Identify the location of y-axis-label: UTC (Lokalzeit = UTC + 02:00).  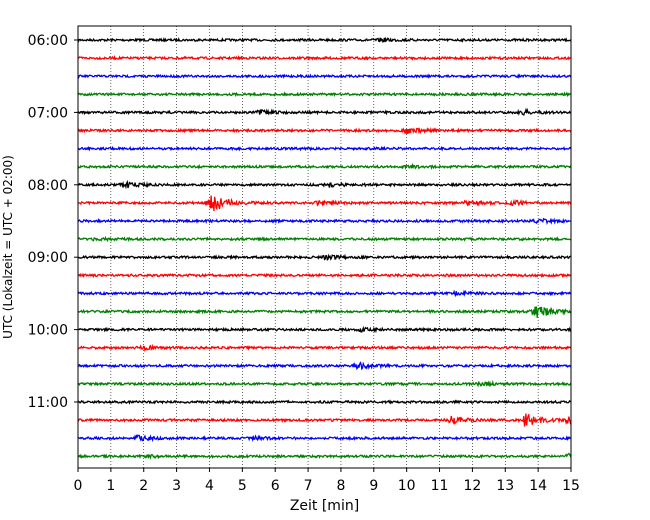
(8, 247).